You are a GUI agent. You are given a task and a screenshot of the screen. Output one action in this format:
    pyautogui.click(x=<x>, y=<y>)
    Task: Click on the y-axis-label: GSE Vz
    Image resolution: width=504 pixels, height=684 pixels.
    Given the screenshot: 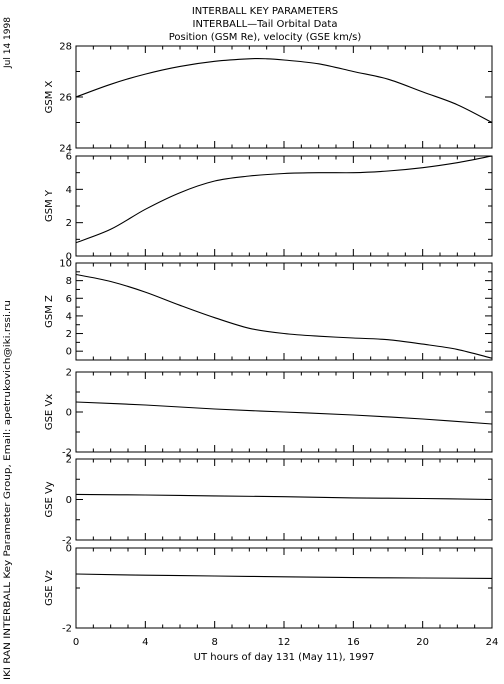 What is the action you would take?
    pyautogui.click(x=49, y=588)
    